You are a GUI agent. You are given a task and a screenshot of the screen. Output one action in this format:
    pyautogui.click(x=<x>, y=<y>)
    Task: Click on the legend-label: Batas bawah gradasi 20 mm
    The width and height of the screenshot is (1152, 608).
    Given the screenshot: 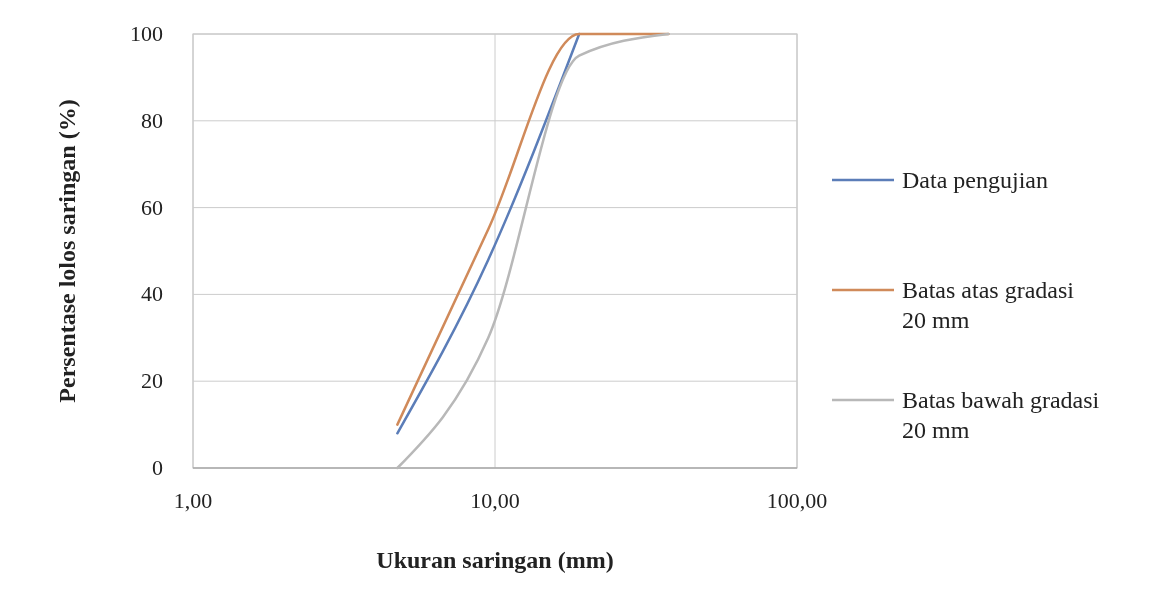 What is the action you would take?
    pyautogui.click(x=1001, y=415)
    